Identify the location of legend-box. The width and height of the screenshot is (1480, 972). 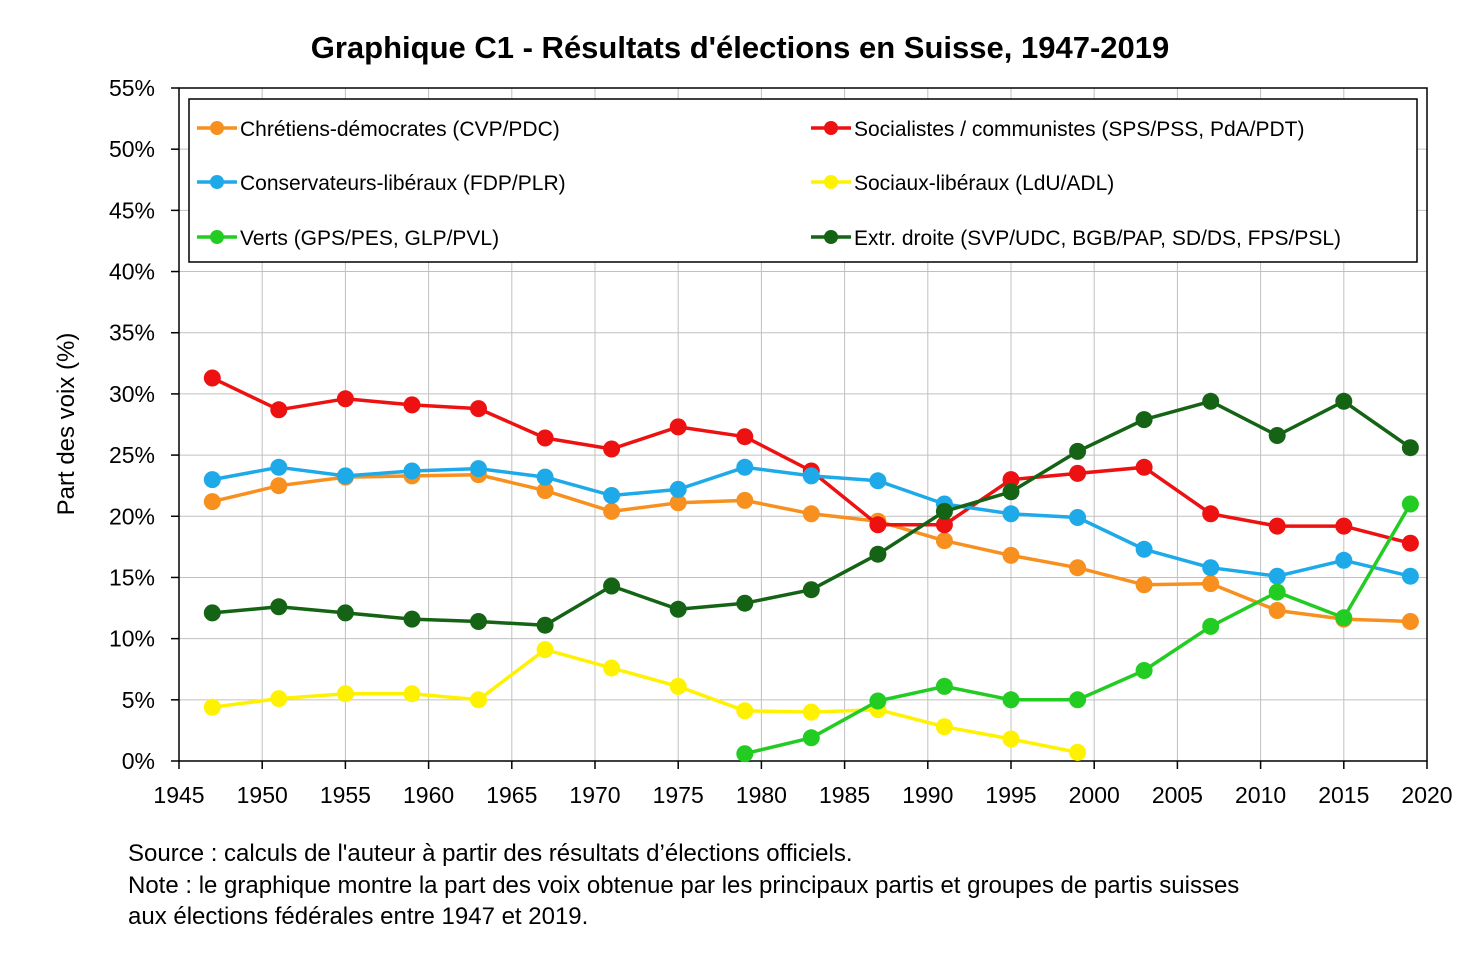
(803, 180).